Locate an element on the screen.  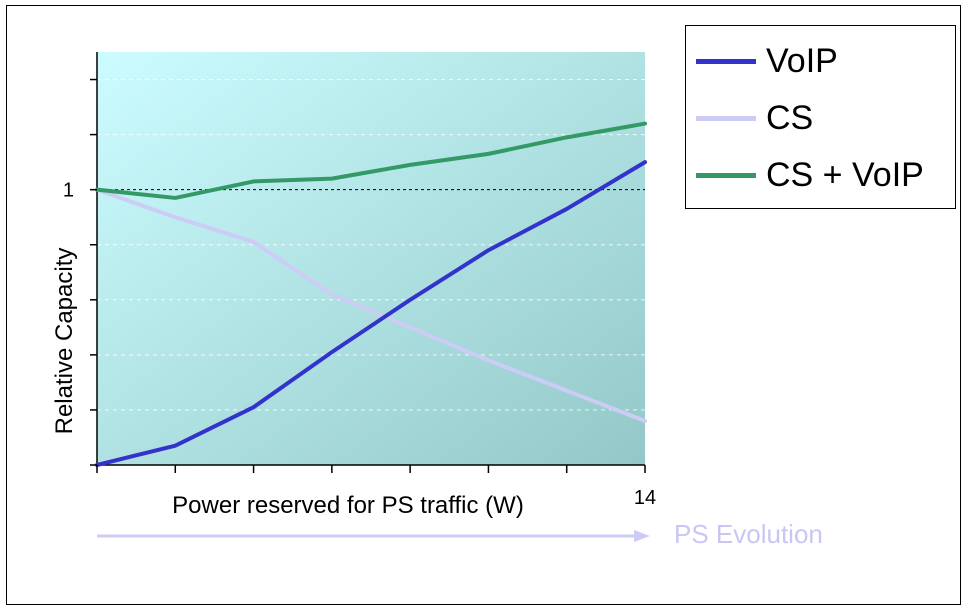
x-tick-label: 14 is located at coordinates (645, 498).